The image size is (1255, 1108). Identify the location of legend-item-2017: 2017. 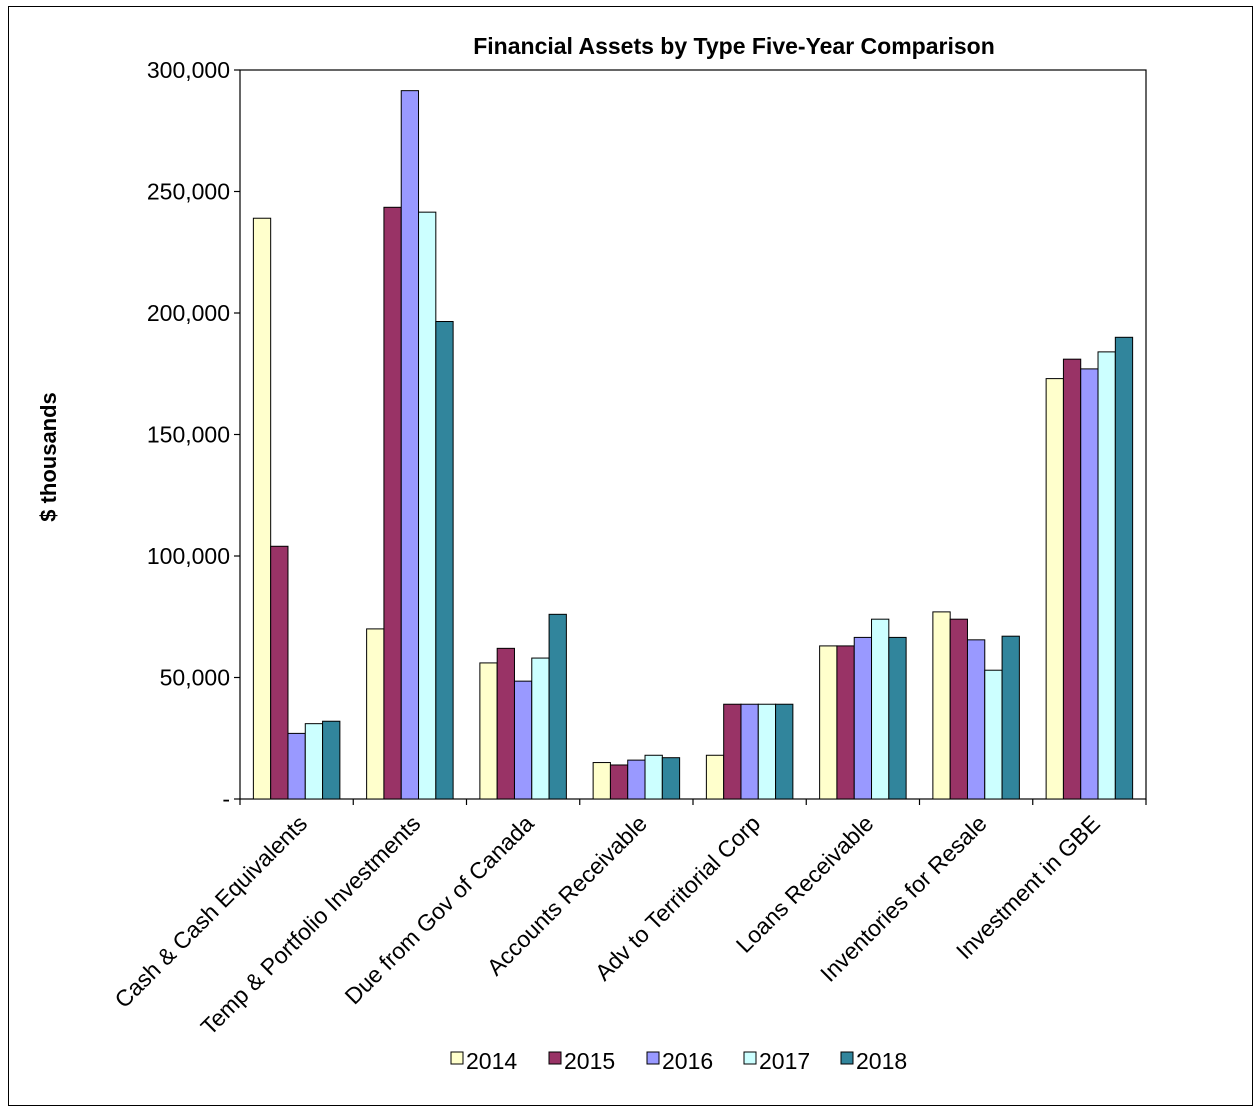
(776, 1061).